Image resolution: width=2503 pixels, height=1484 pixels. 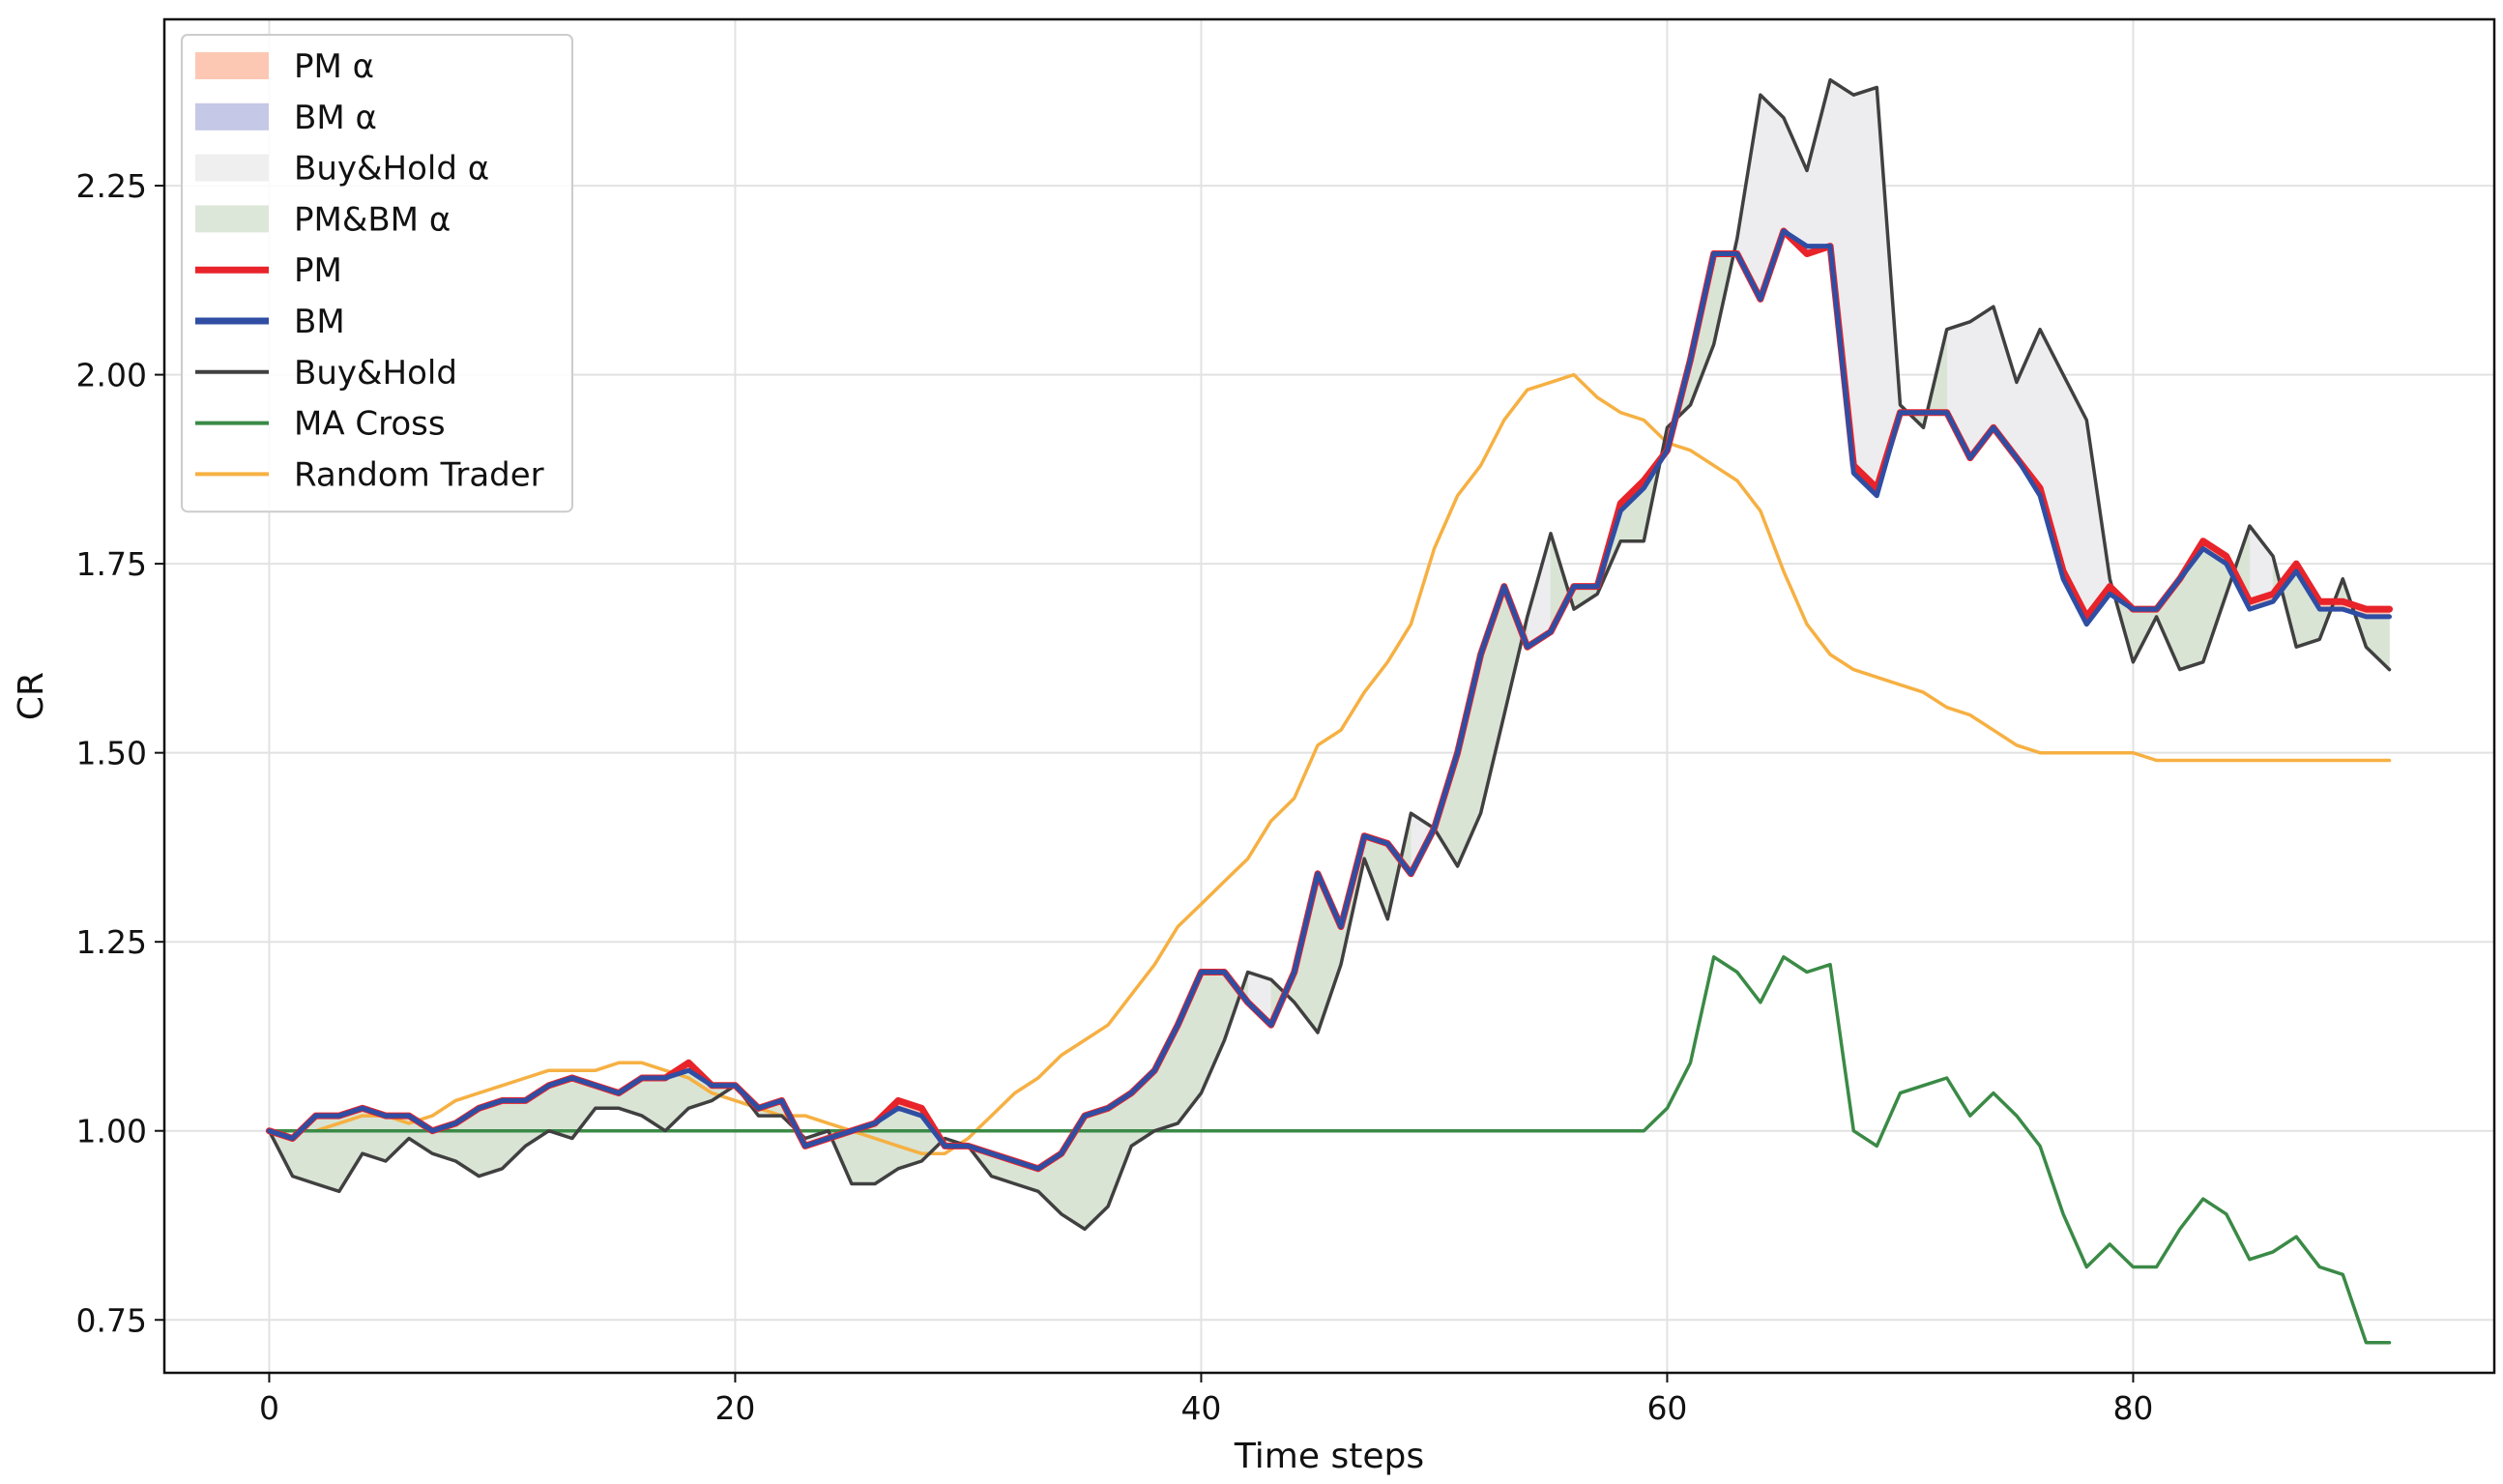 What do you see at coordinates (734, 1408) in the screenshot?
I see `x-tick-label: 20` at bounding box center [734, 1408].